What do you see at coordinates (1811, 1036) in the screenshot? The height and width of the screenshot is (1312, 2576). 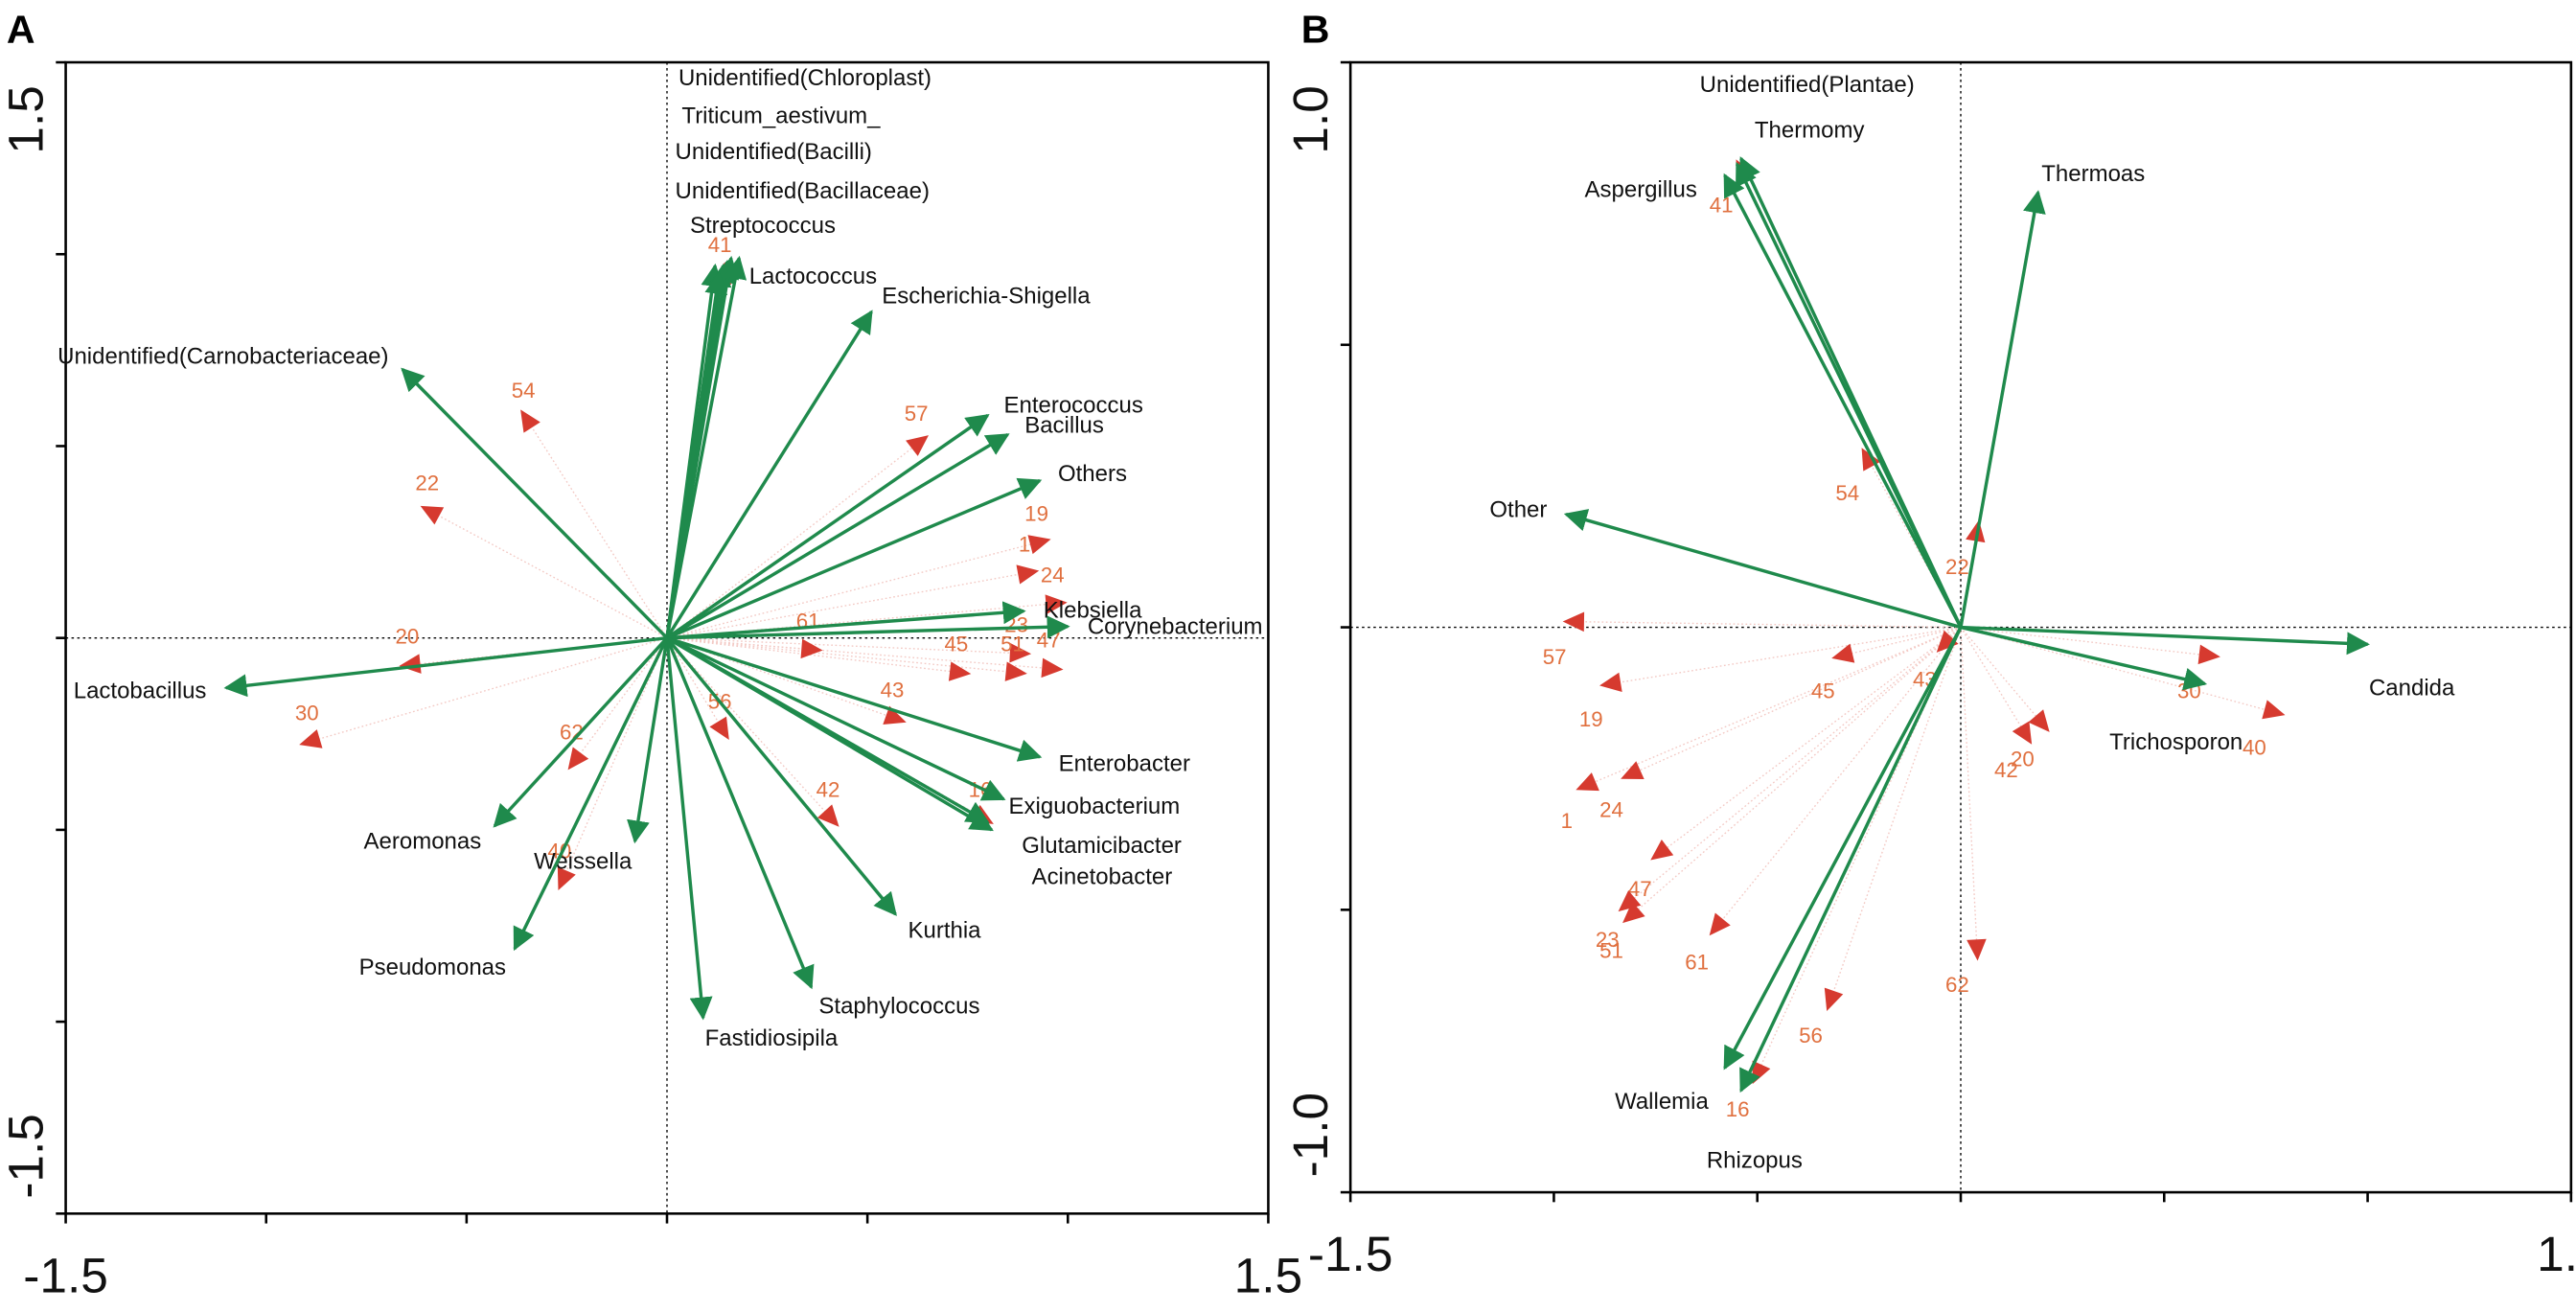 I see `sample-label: 56` at bounding box center [1811, 1036].